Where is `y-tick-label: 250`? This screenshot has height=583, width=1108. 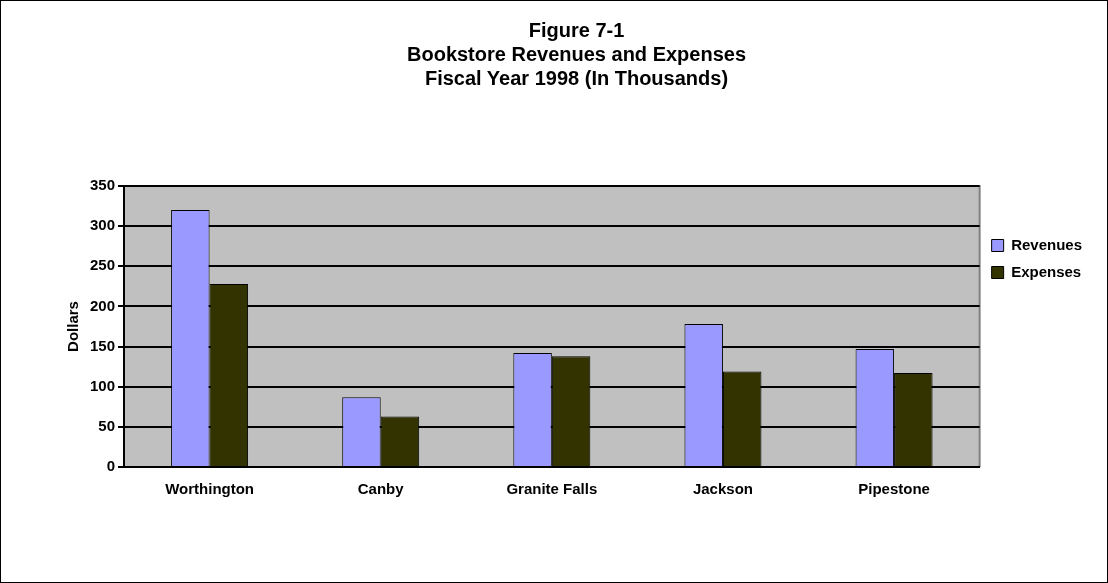 y-tick-label: 250 is located at coordinates (103, 265).